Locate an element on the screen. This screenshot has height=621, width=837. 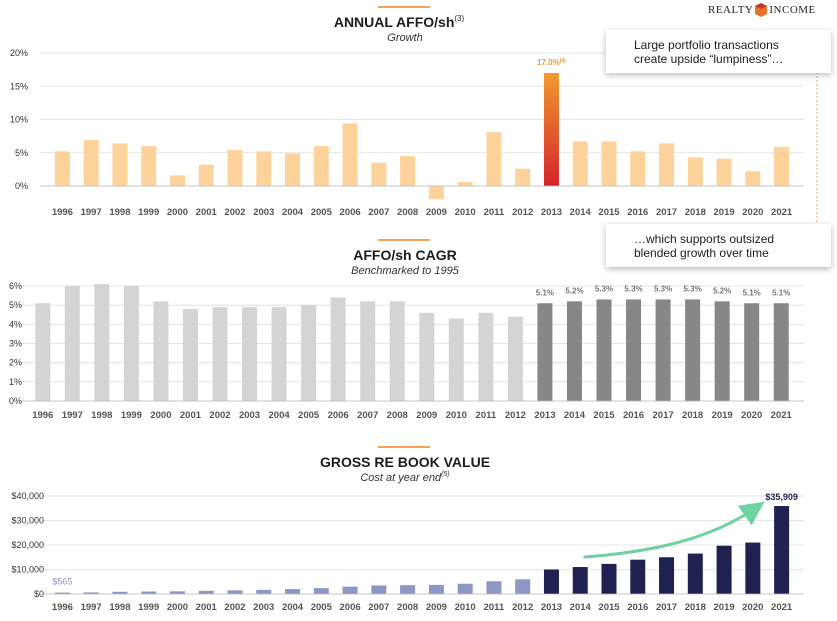
x-tick-label: 2004 is located at coordinates (293, 607).